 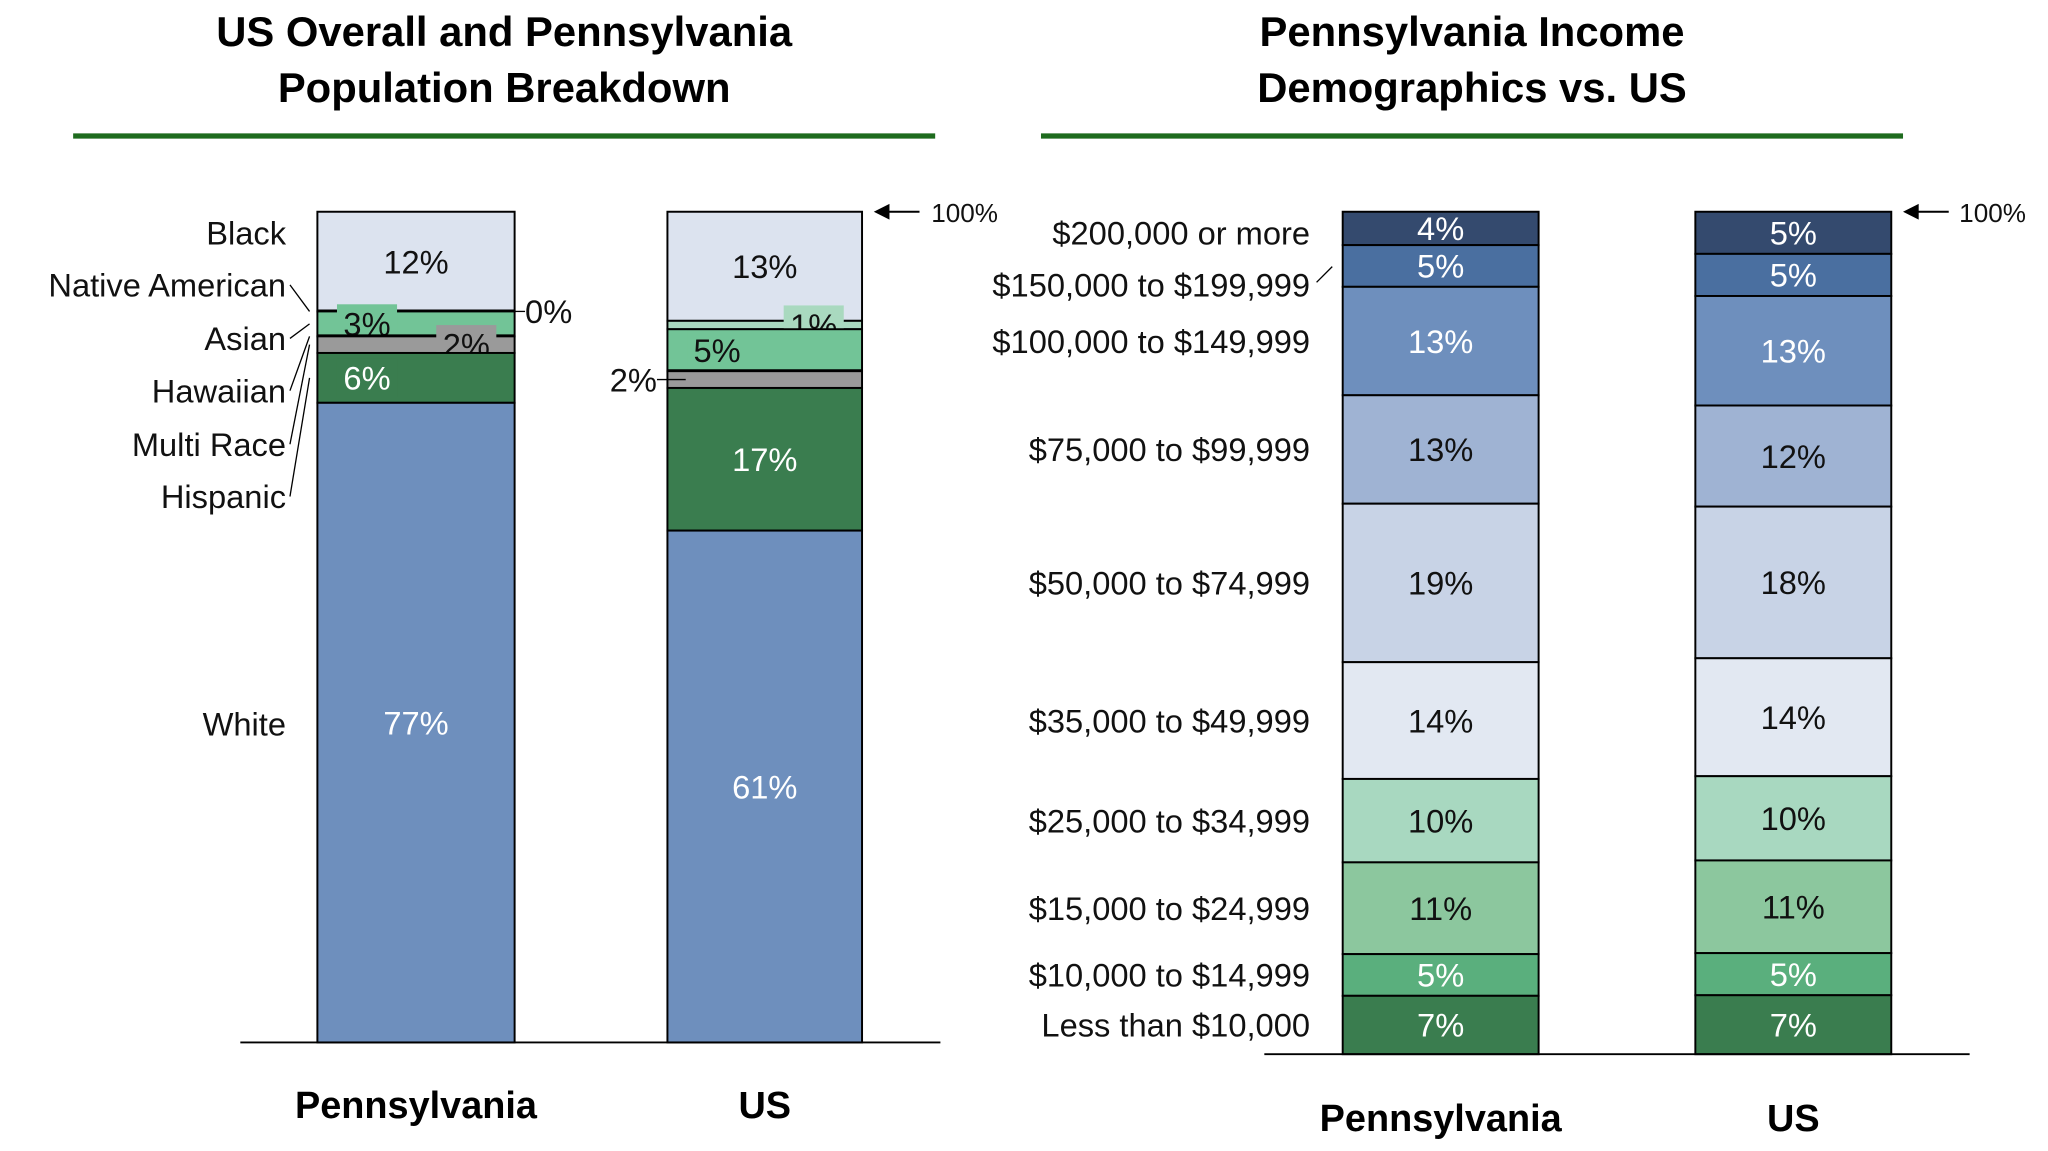 I want to click on data-label-white: 61%, so click(x=764, y=786).